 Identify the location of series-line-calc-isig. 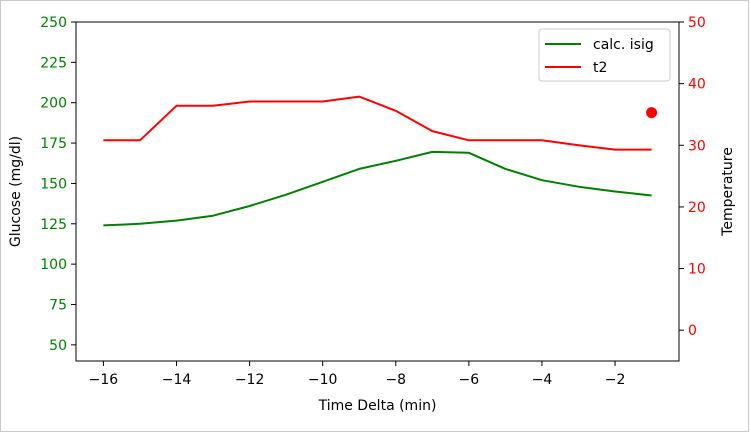
(377, 188).